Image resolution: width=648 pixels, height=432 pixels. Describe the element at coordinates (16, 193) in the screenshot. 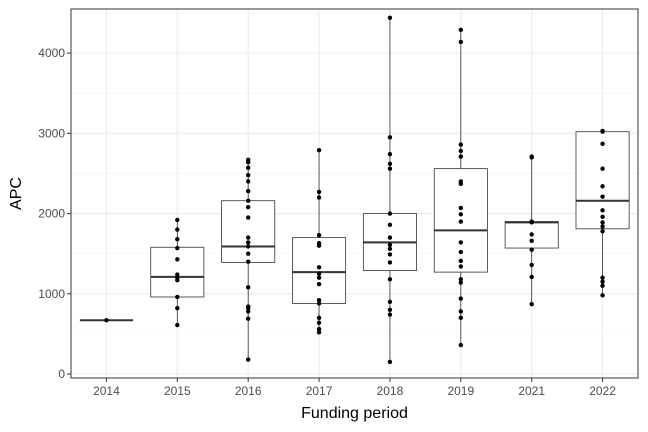

I see `y-axis-title: APC` at that location.